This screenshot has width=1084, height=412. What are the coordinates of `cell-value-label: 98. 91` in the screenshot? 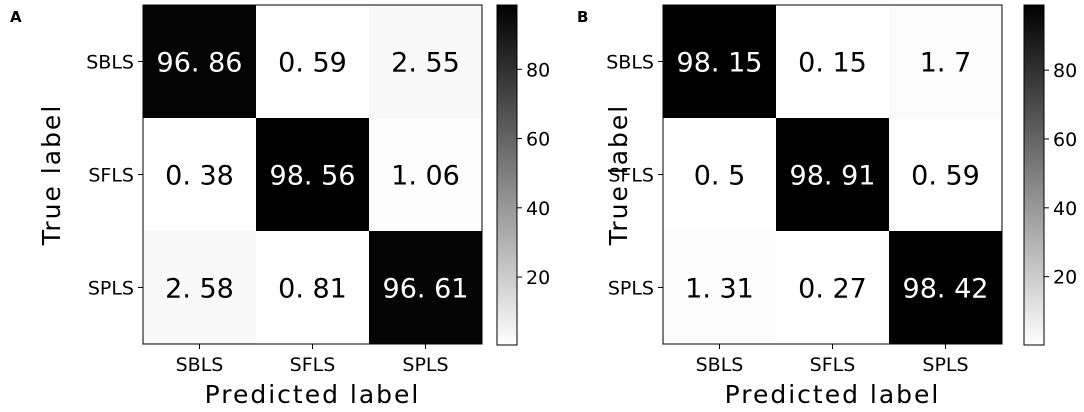 It's located at (833, 176).